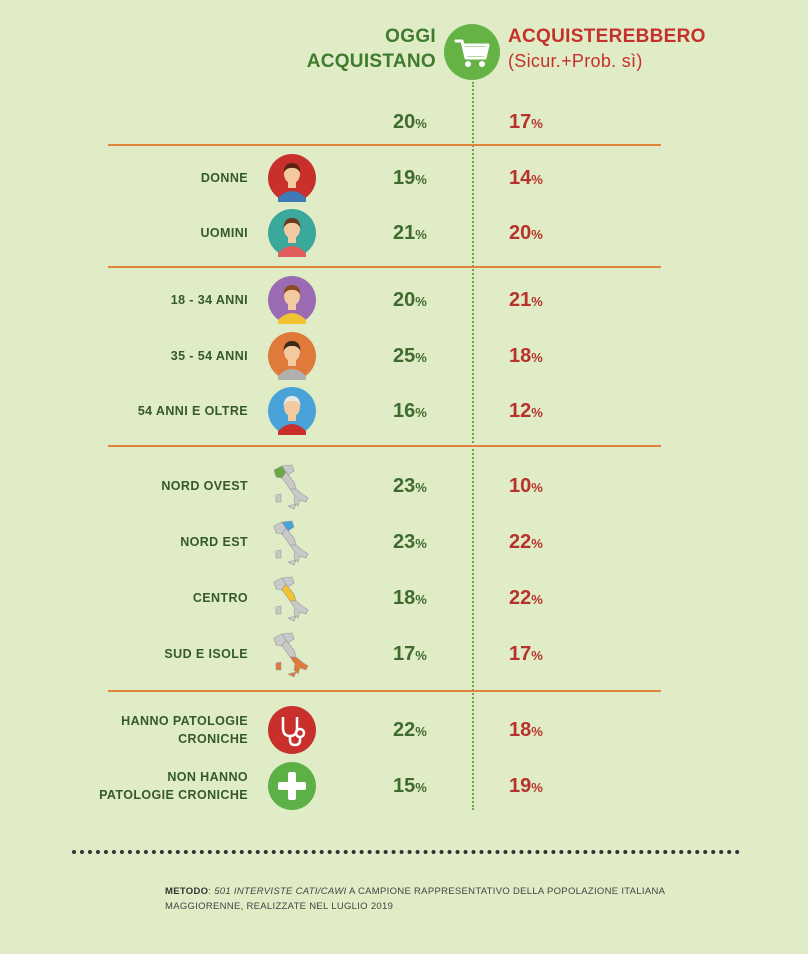 Image resolution: width=808 pixels, height=954 pixels. Describe the element at coordinates (410, 356) in the screenshot. I see `row-oggi-value: 25%` at that location.